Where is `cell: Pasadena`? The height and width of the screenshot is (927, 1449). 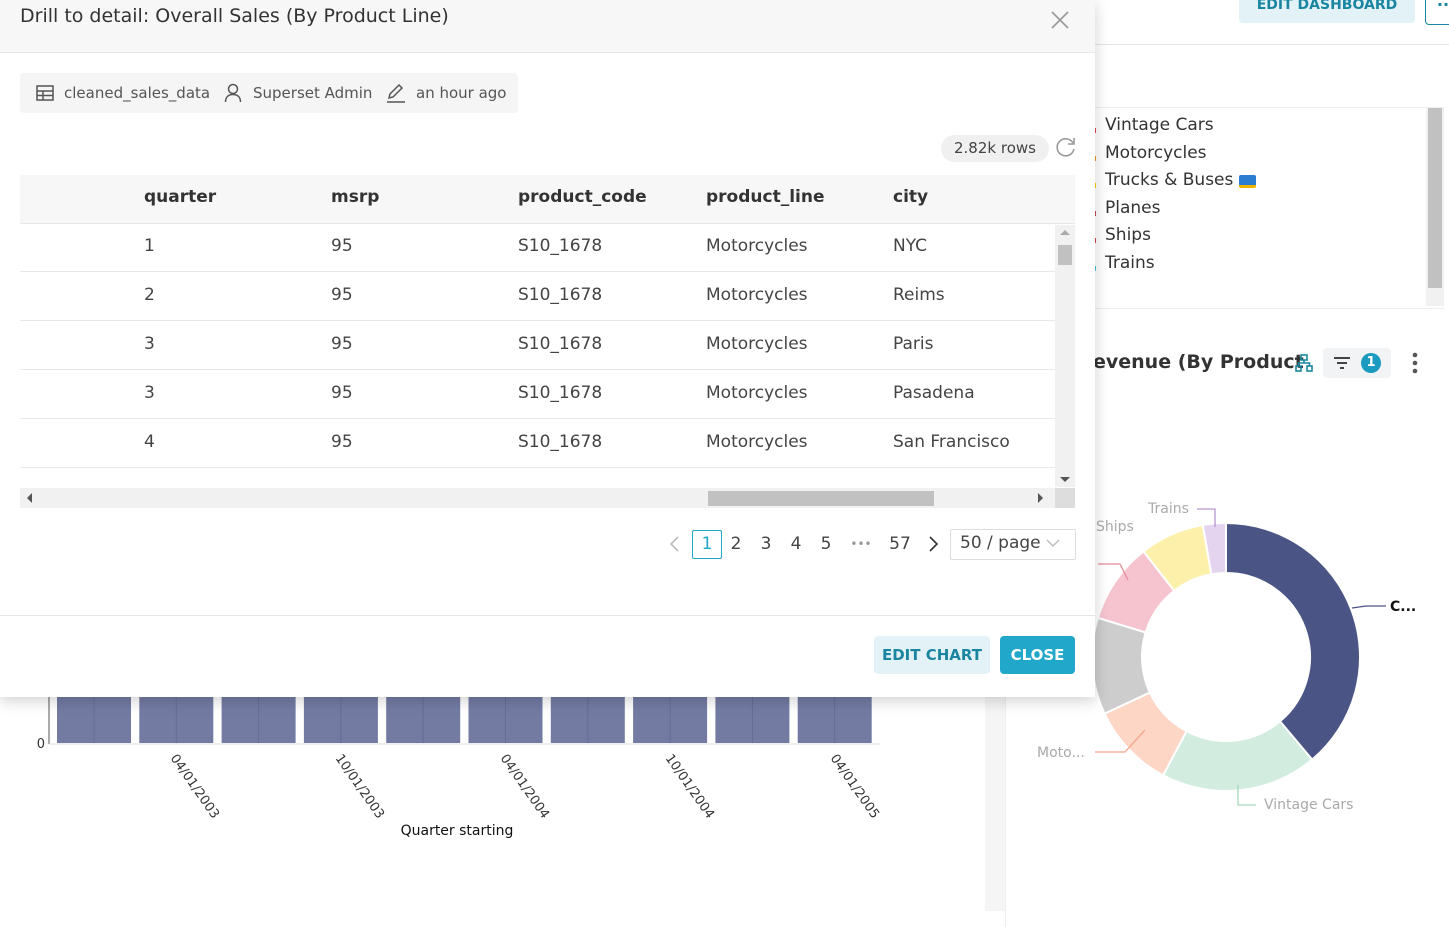
cell: Pasadena is located at coordinates (934, 393).